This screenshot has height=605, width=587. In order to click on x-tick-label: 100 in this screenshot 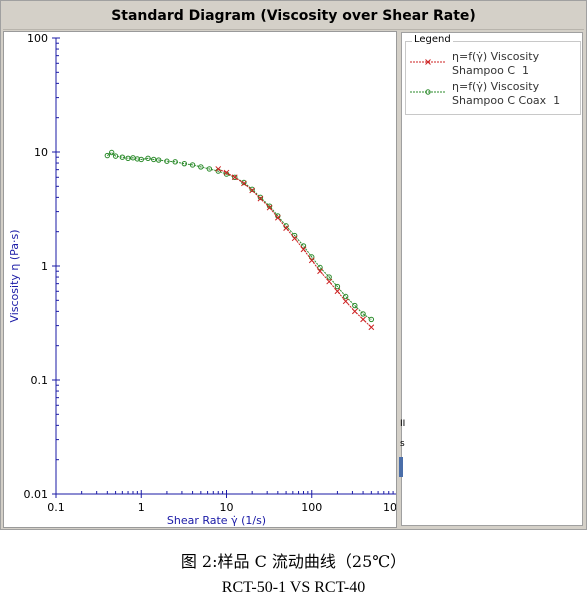, I will do `click(311, 507)`.